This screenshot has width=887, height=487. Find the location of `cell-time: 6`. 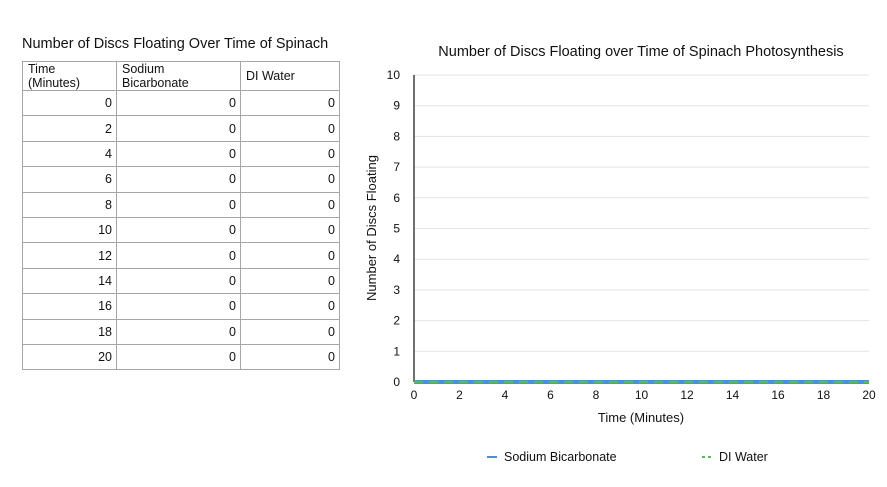

cell-time: 6 is located at coordinates (69, 179).